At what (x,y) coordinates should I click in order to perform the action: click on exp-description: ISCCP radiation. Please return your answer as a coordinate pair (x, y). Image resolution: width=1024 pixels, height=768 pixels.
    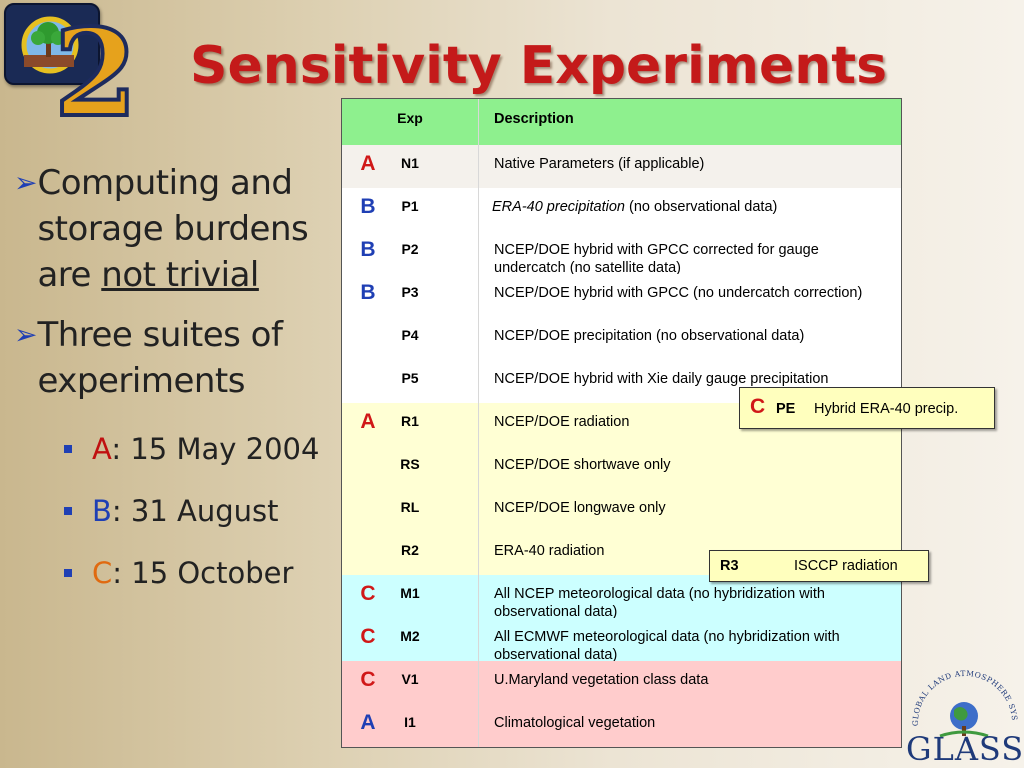
    Looking at the image, I should click on (846, 566).